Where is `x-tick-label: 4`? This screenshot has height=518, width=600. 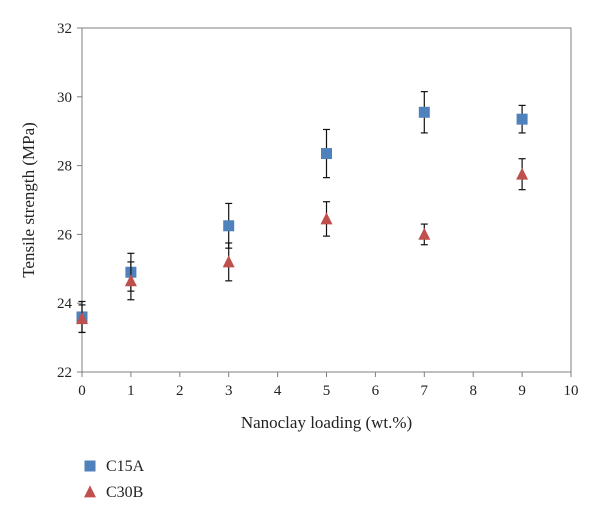 x-tick-label: 4 is located at coordinates (278, 391).